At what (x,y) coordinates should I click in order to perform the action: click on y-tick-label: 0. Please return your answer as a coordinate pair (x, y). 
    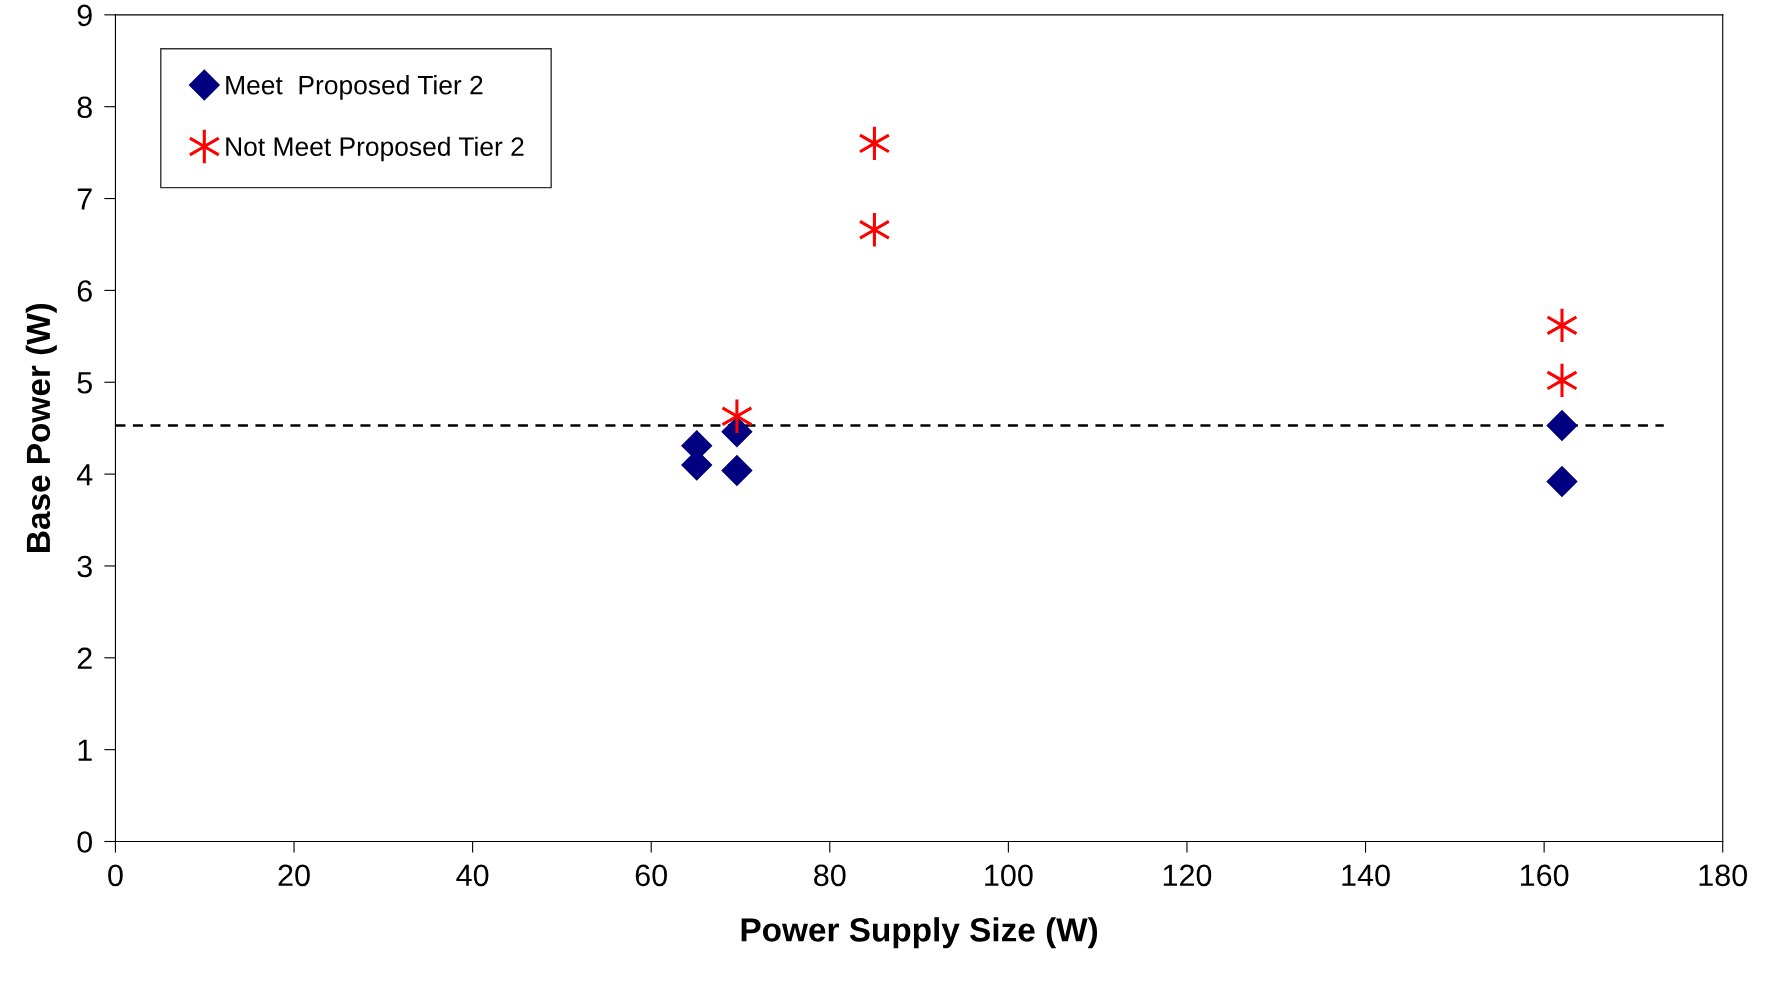
    Looking at the image, I should click on (85, 842).